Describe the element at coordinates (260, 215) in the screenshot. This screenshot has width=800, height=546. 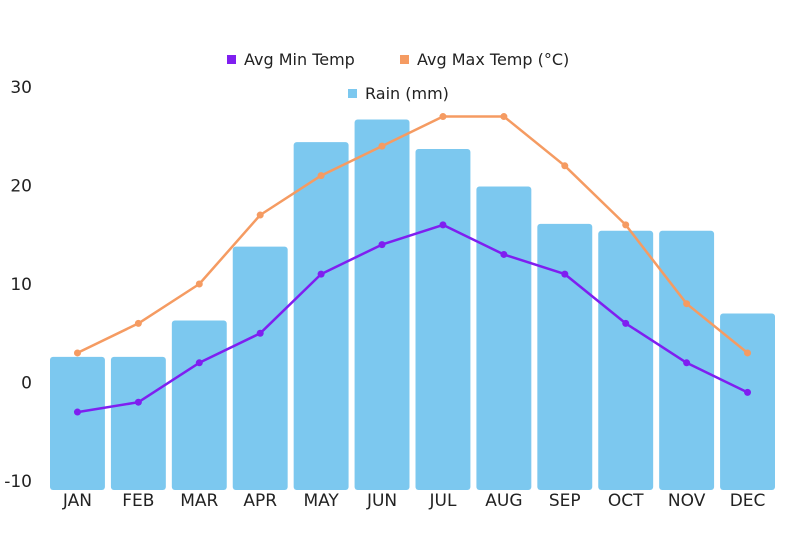
I see `point-max-temp-apr` at that location.